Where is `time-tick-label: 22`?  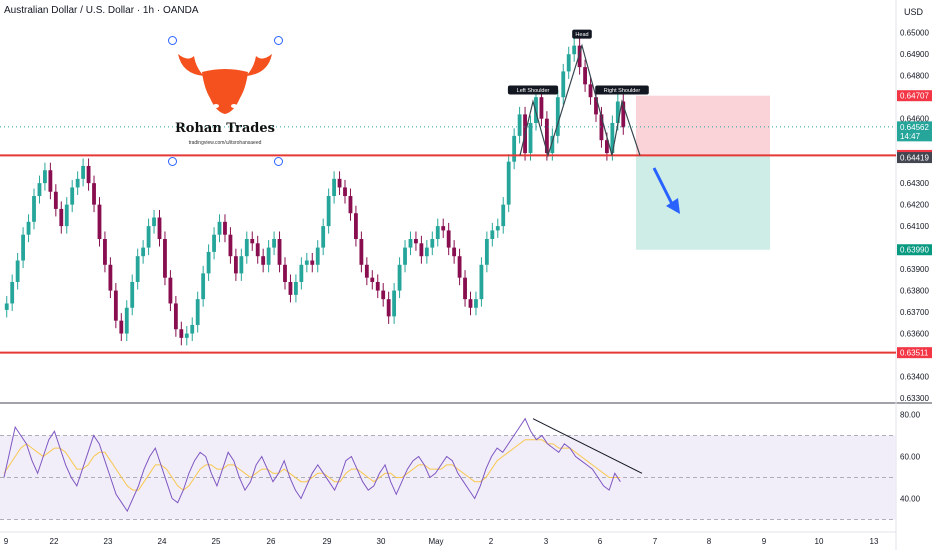
time-tick-label: 22 is located at coordinates (54, 541).